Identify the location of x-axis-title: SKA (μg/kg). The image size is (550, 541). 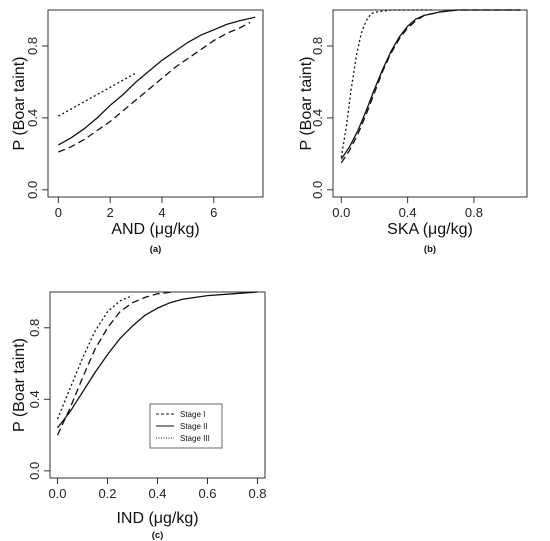
(430, 229).